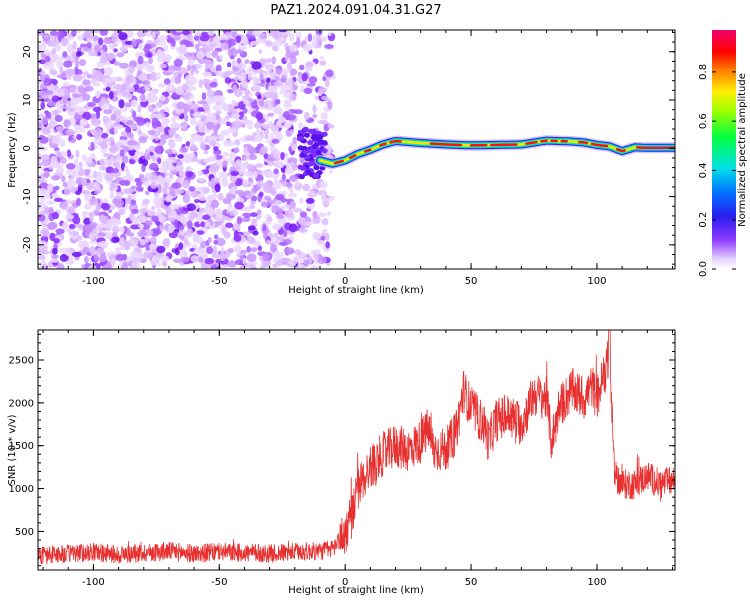 The width and height of the screenshot is (750, 600). I want to click on y-tick-label: -20, so click(27, 245).